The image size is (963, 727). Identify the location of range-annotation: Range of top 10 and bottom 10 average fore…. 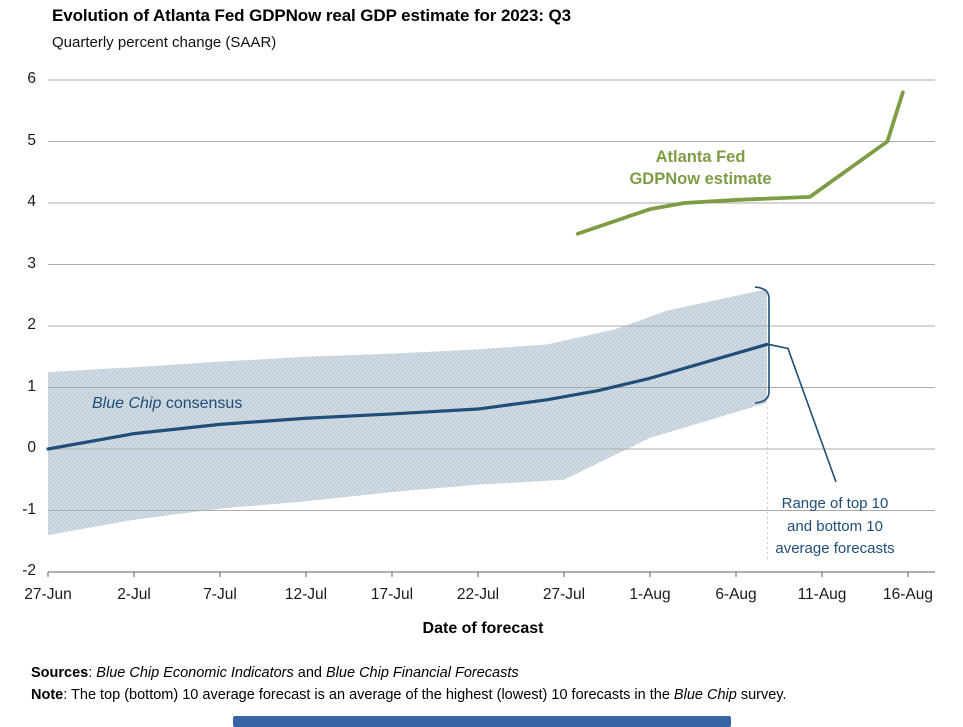
(835, 527).